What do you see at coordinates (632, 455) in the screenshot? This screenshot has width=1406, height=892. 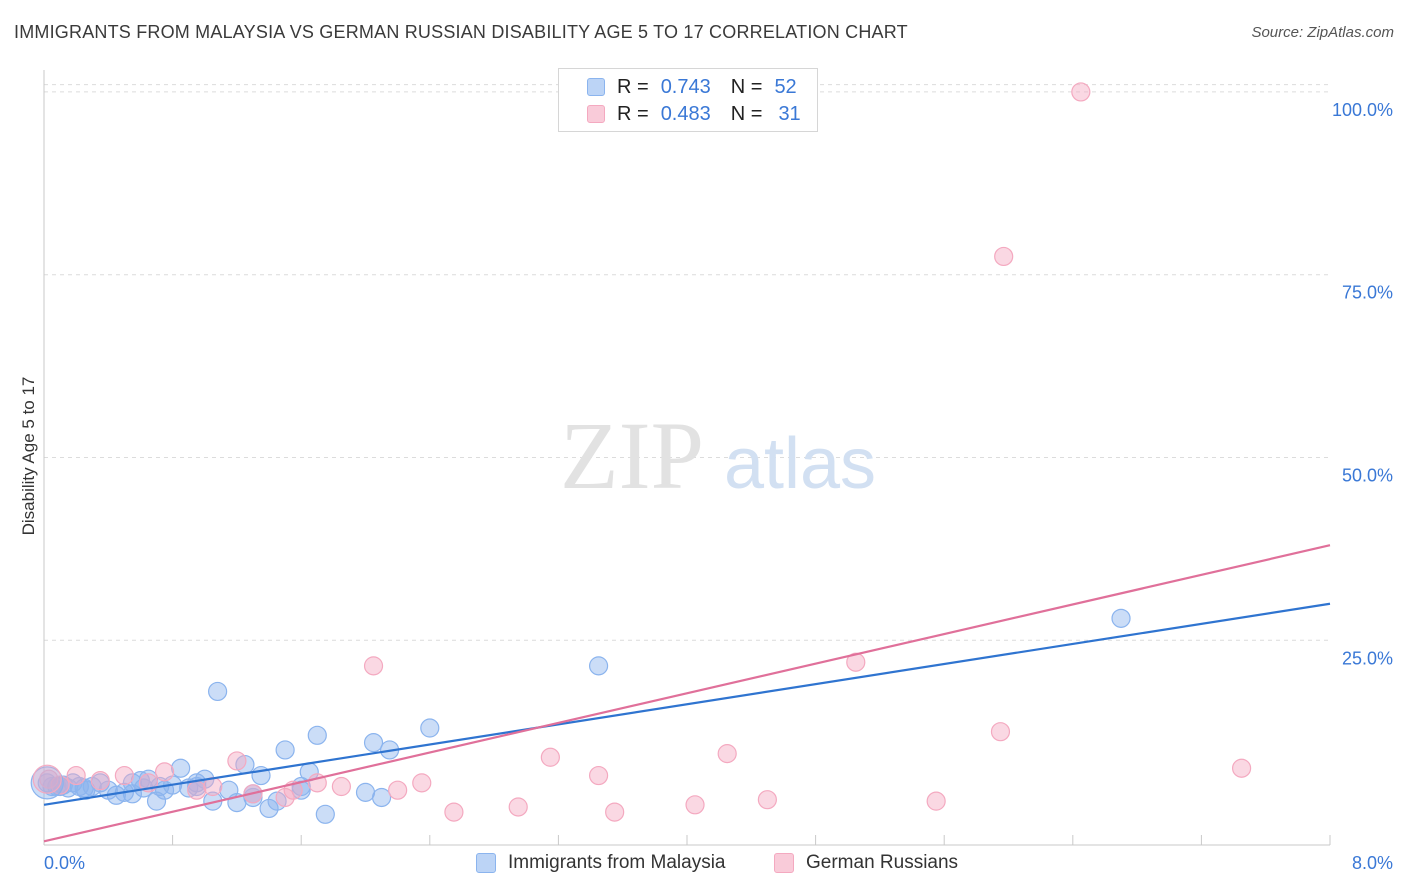 I see `watermark-zip: ZIP` at bounding box center [632, 455].